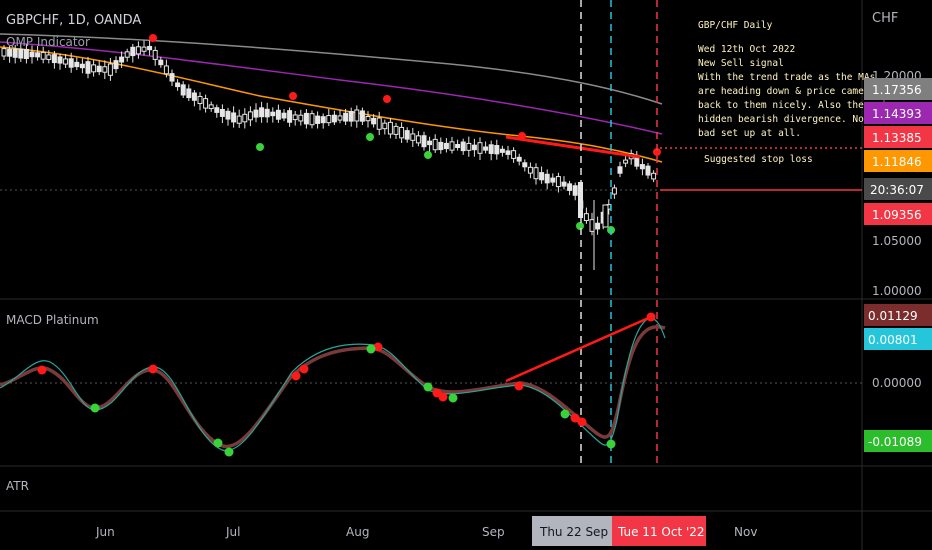 The image size is (932, 550). What do you see at coordinates (786, 77) in the screenshot?
I see `annotation-line: With the trend trade as the MAs` at bounding box center [786, 77].